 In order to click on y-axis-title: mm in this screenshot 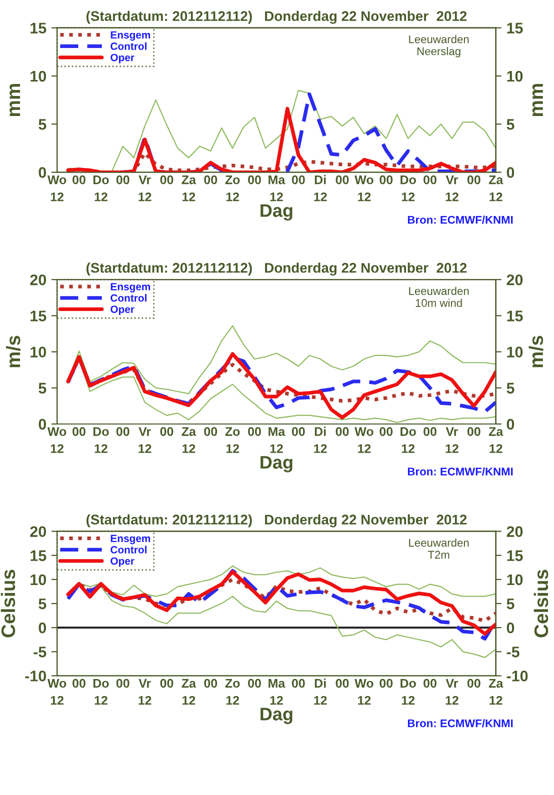, I will do `click(15, 100)`.